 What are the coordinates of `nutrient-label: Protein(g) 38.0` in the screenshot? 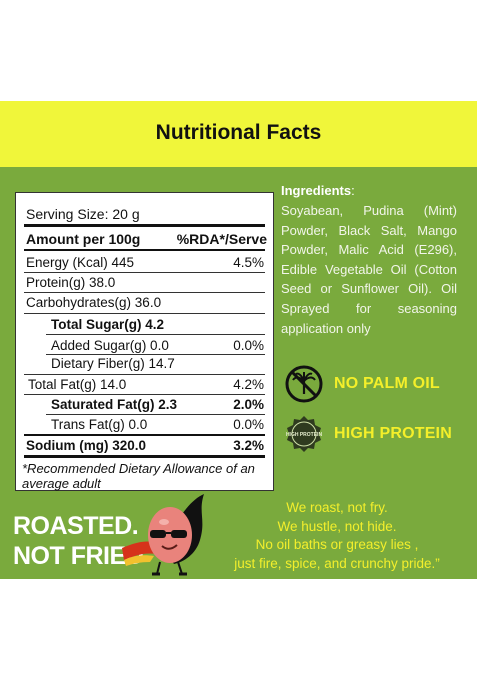 It's located at (71, 282).